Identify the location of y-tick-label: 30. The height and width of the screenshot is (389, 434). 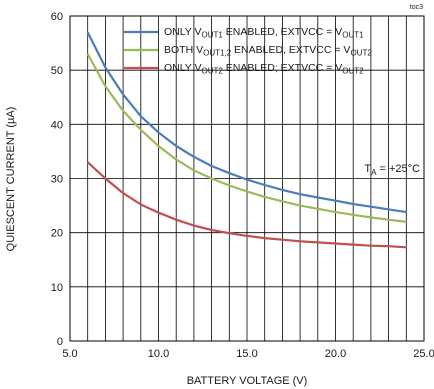
(57, 180).